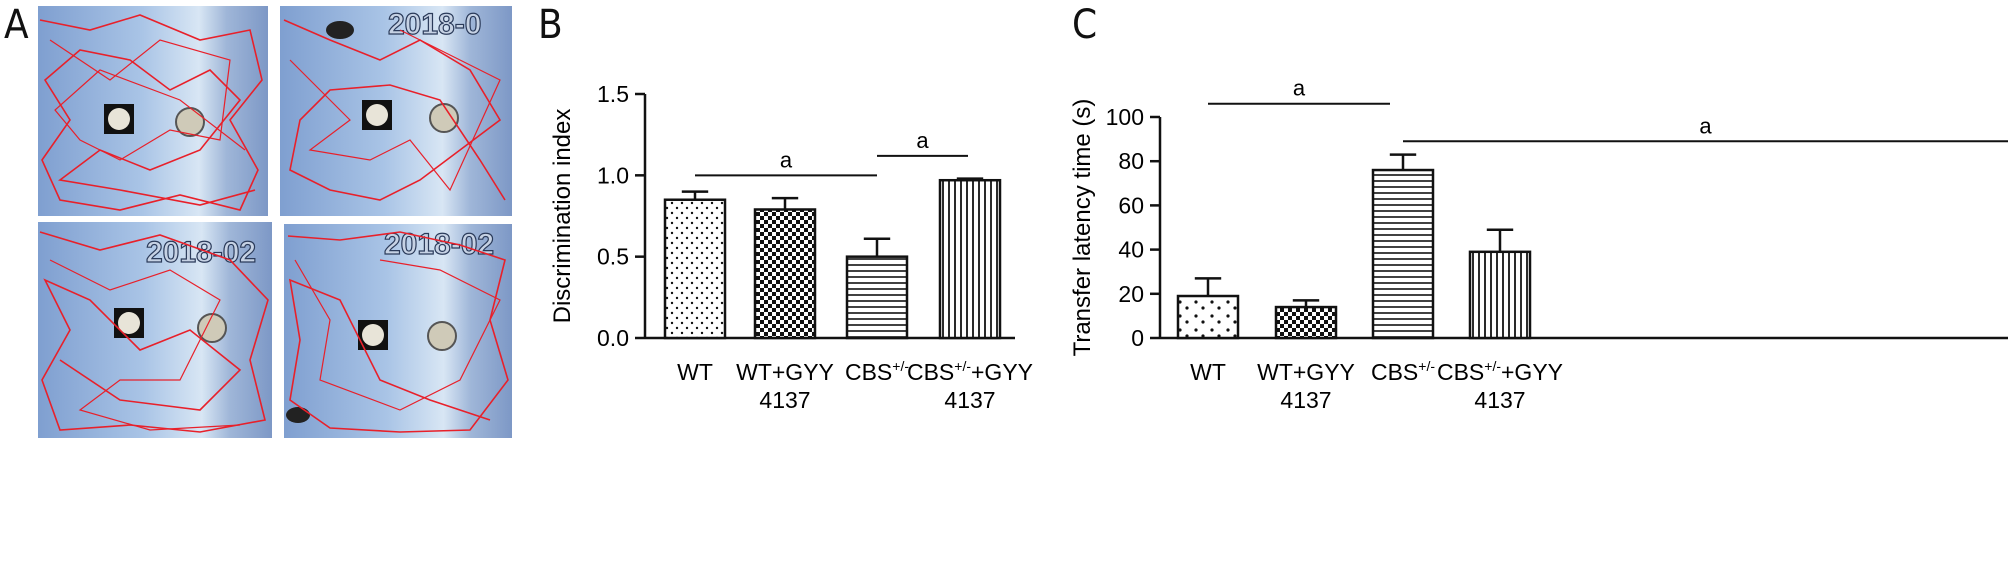  I want to click on y-tick-label: 40, so click(1131, 250).